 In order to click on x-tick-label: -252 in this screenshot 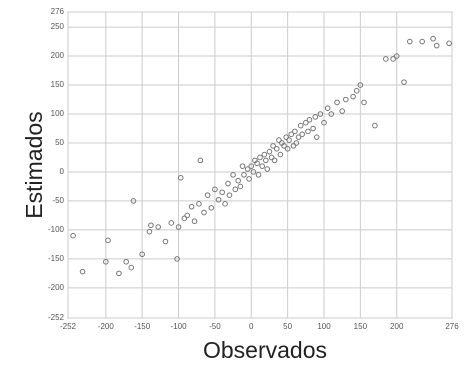, I will do `click(68, 326)`.